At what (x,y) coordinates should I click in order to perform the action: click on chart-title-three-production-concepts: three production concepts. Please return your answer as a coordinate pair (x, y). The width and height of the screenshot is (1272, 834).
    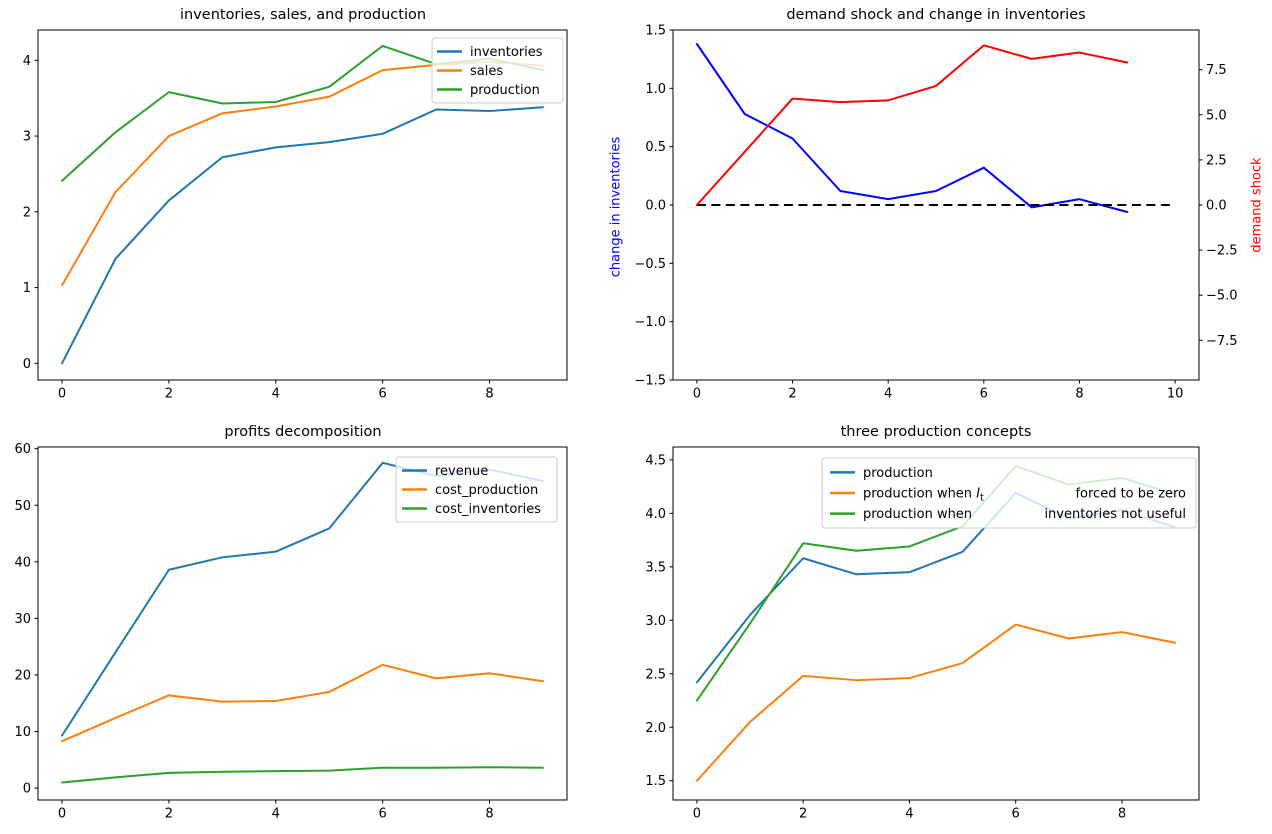
    Looking at the image, I should click on (936, 432).